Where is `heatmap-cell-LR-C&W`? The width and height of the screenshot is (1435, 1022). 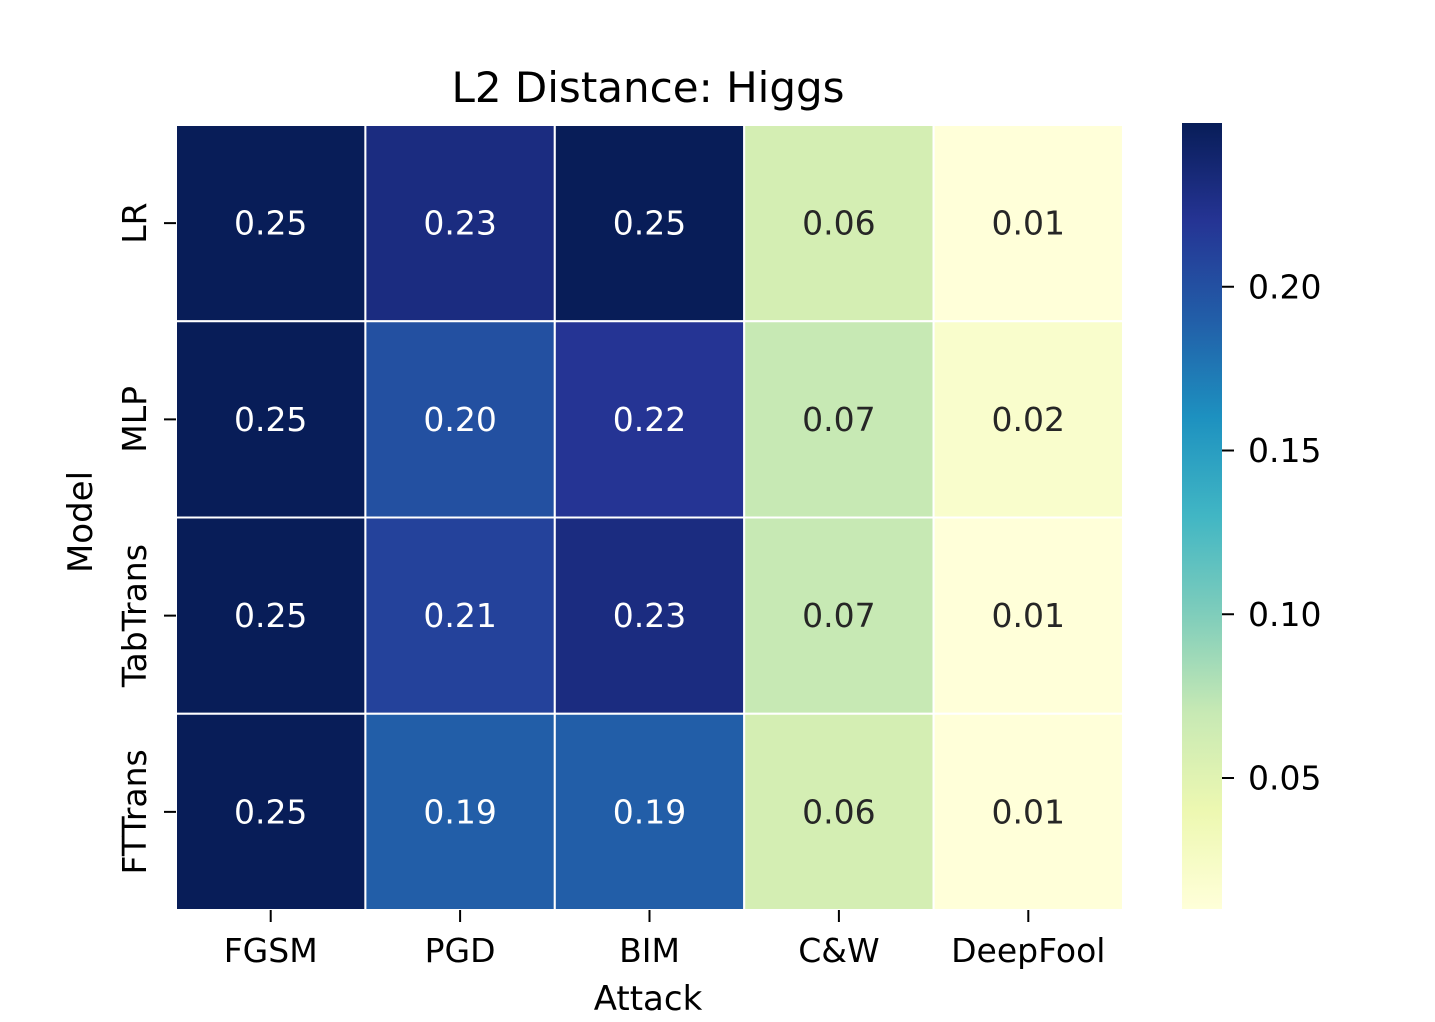 heatmap-cell-LR-C&W is located at coordinates (839, 223).